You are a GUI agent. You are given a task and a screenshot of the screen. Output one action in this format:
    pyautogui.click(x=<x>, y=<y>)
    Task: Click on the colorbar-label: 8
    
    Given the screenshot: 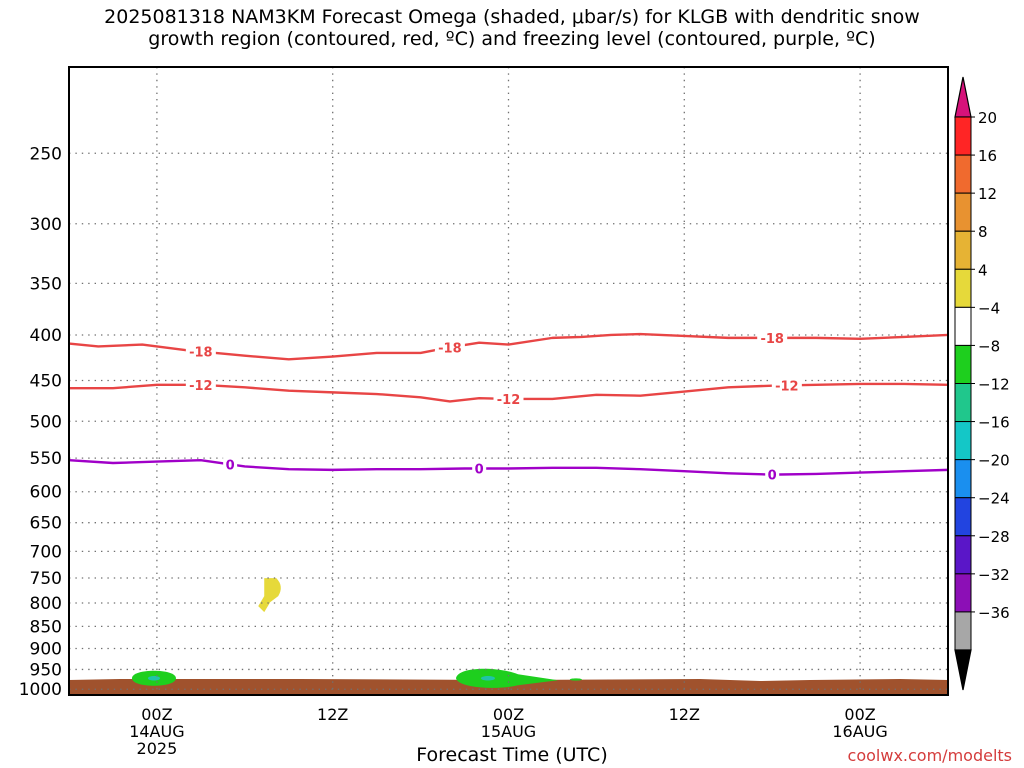 What is the action you would take?
    pyautogui.click(x=983, y=232)
    